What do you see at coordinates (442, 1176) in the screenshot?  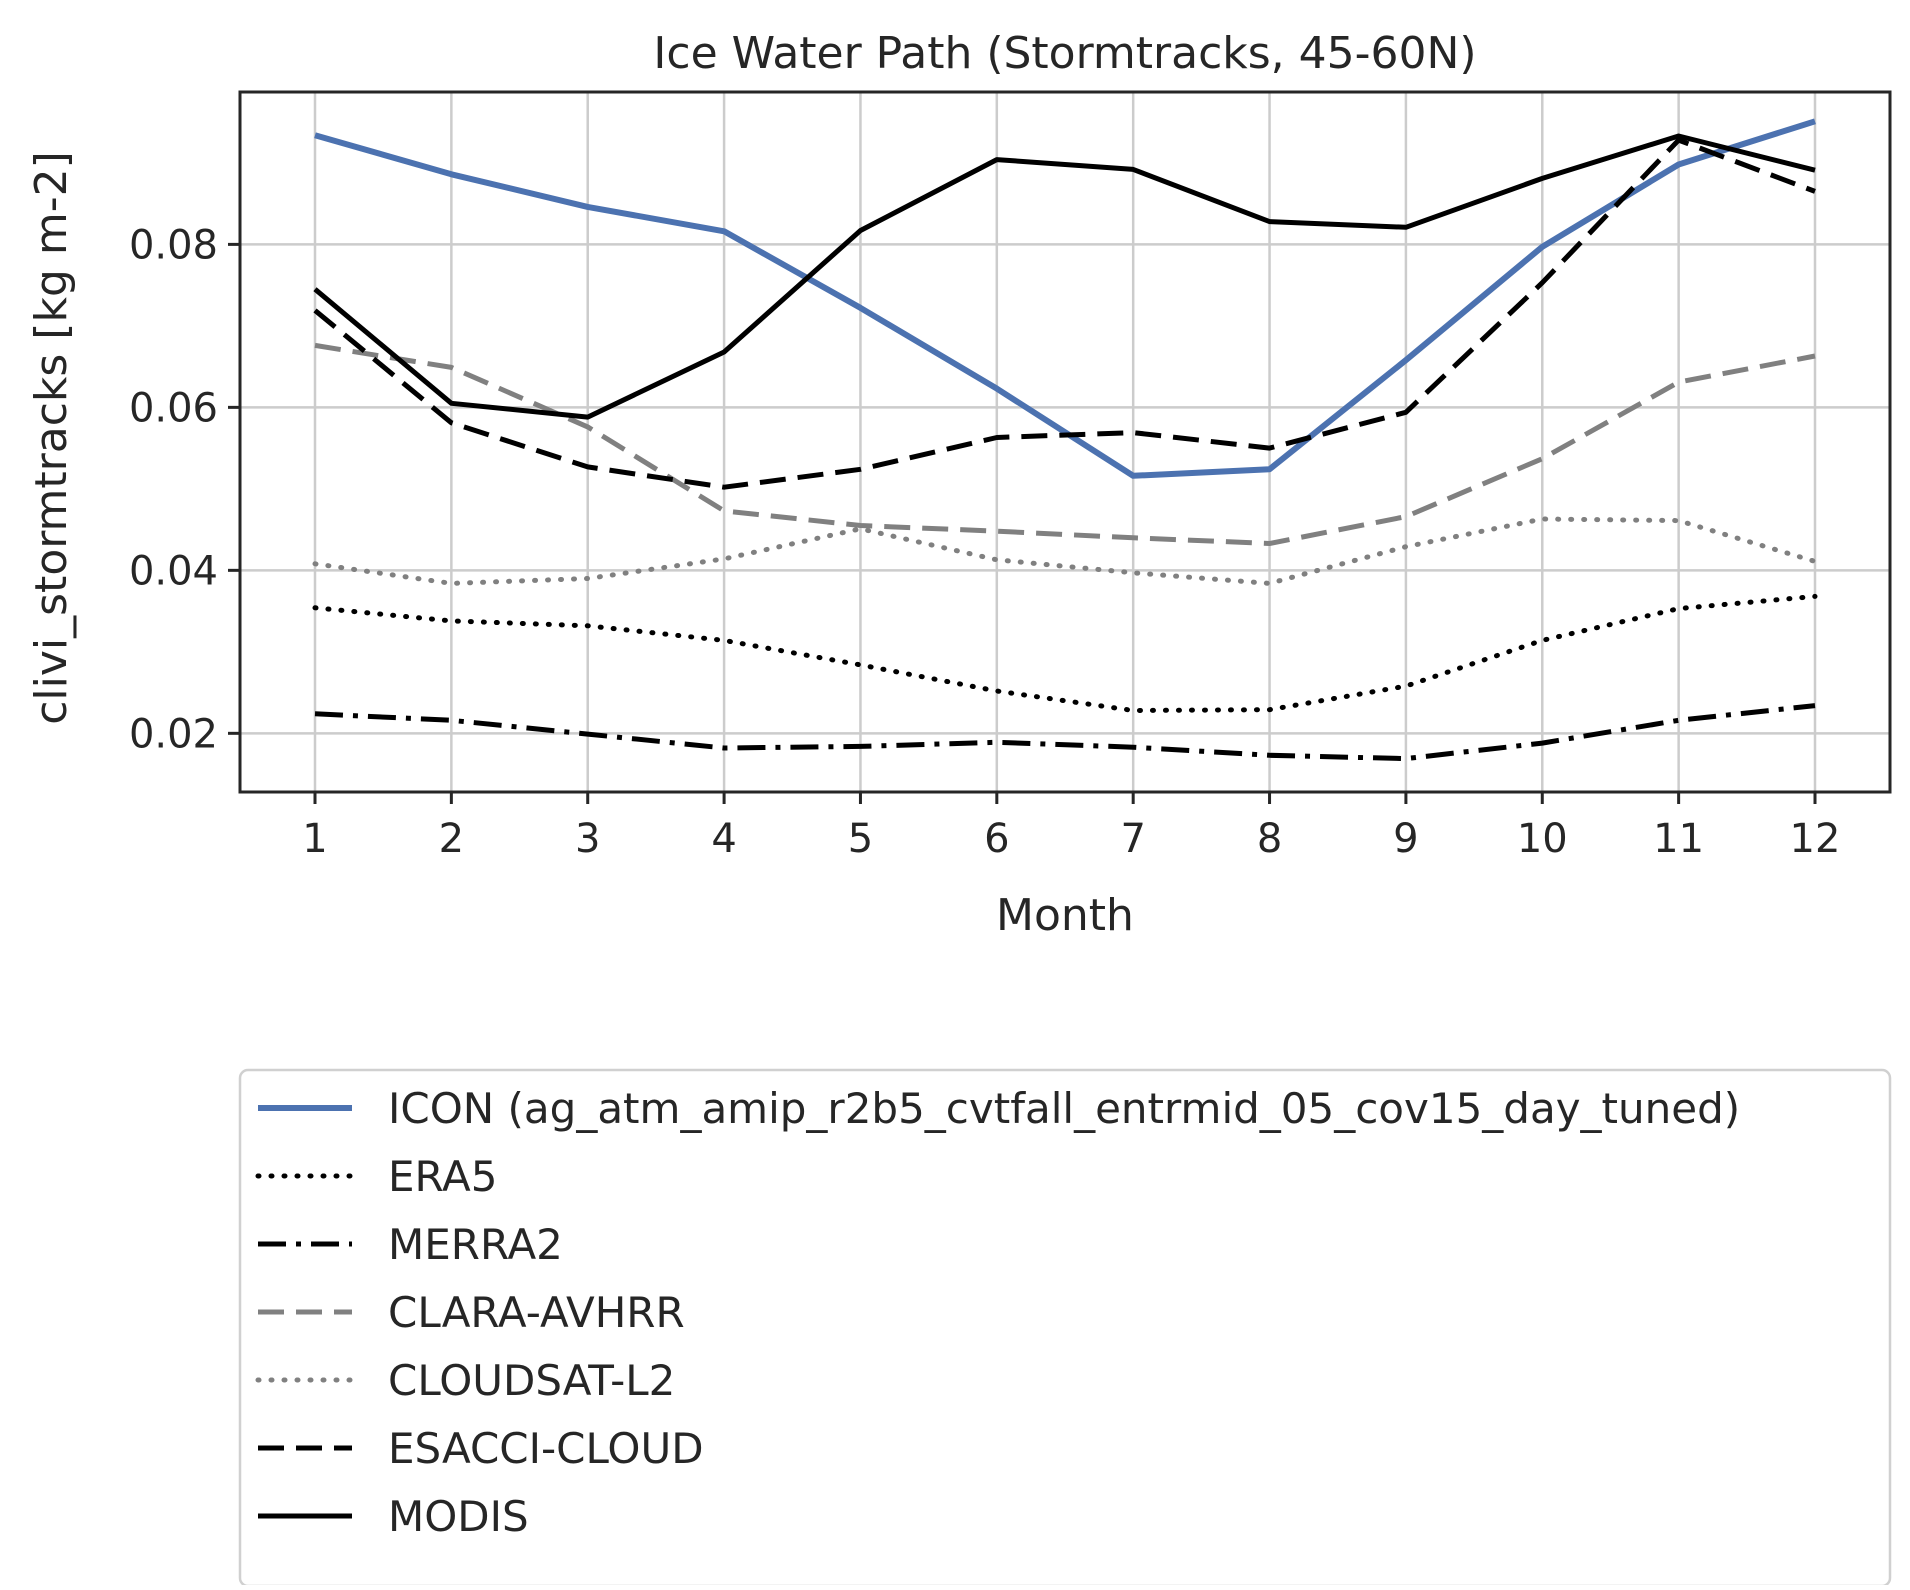 I see `legend-label: ERA5` at bounding box center [442, 1176].